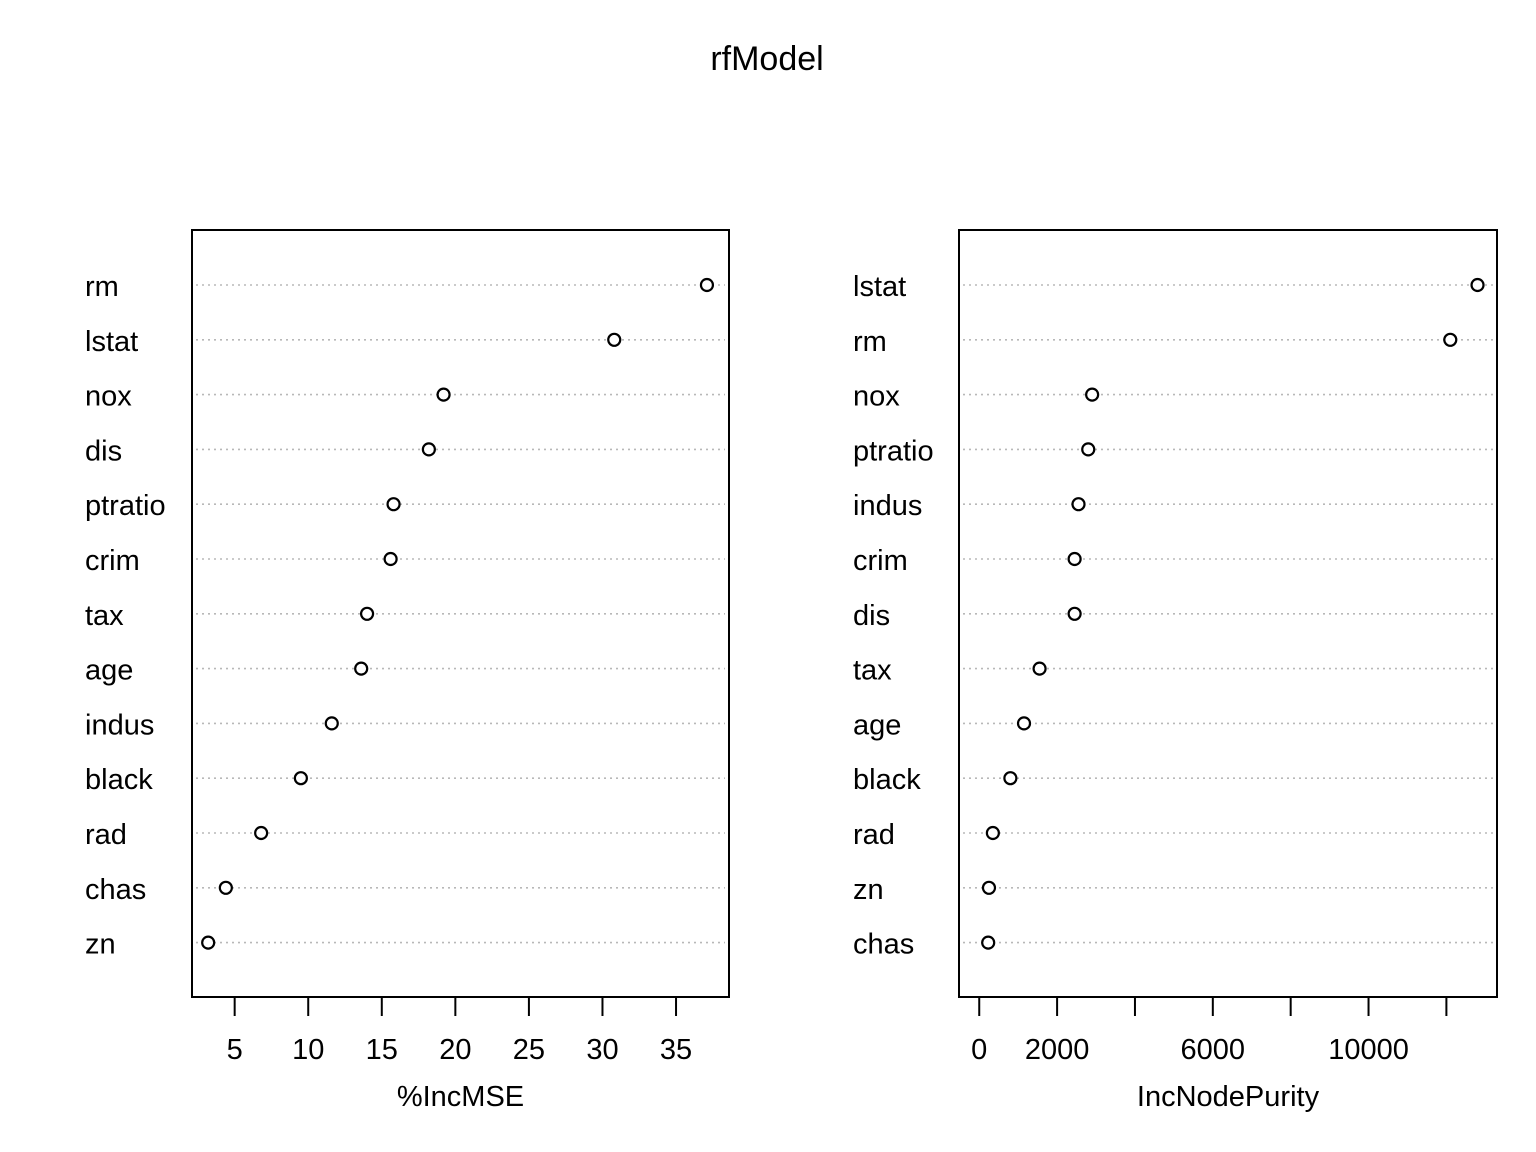 This screenshot has height=1152, width=1536. What do you see at coordinates (115, 890) in the screenshot?
I see `incmse-var-label: chas` at bounding box center [115, 890].